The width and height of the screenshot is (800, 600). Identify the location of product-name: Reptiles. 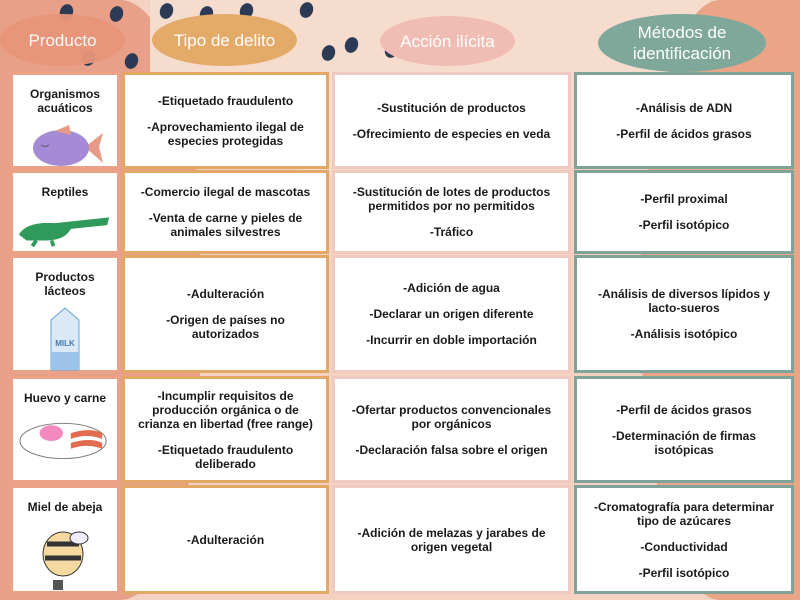
(65, 192).